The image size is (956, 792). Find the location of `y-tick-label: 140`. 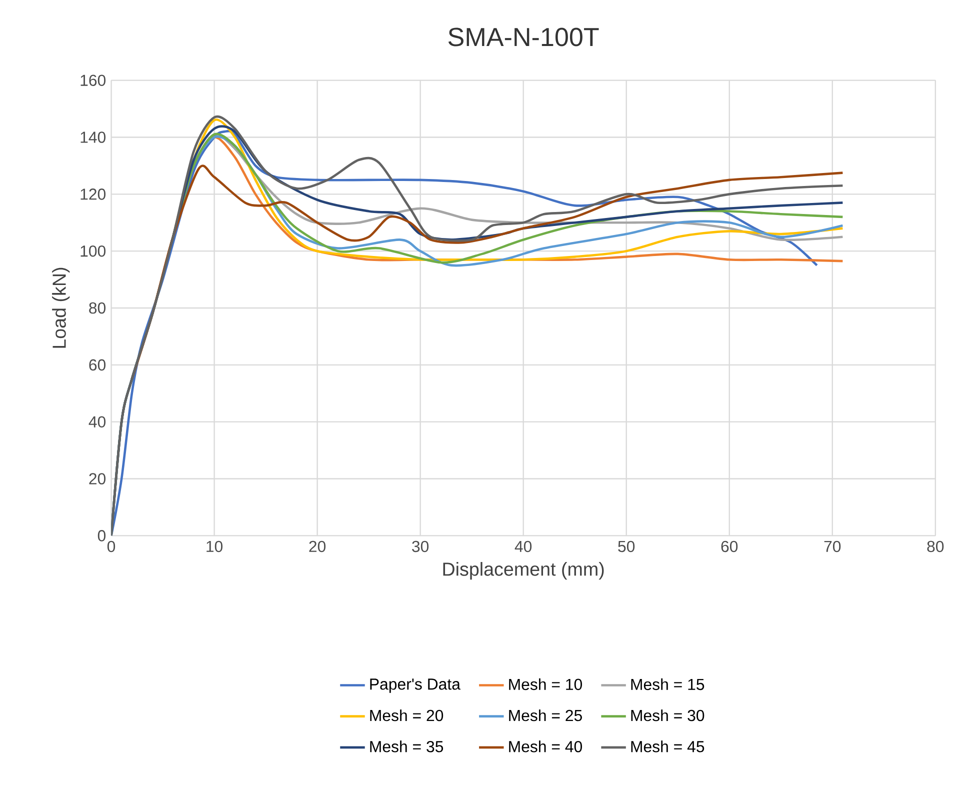

y-tick-label: 140 is located at coordinates (93, 137).